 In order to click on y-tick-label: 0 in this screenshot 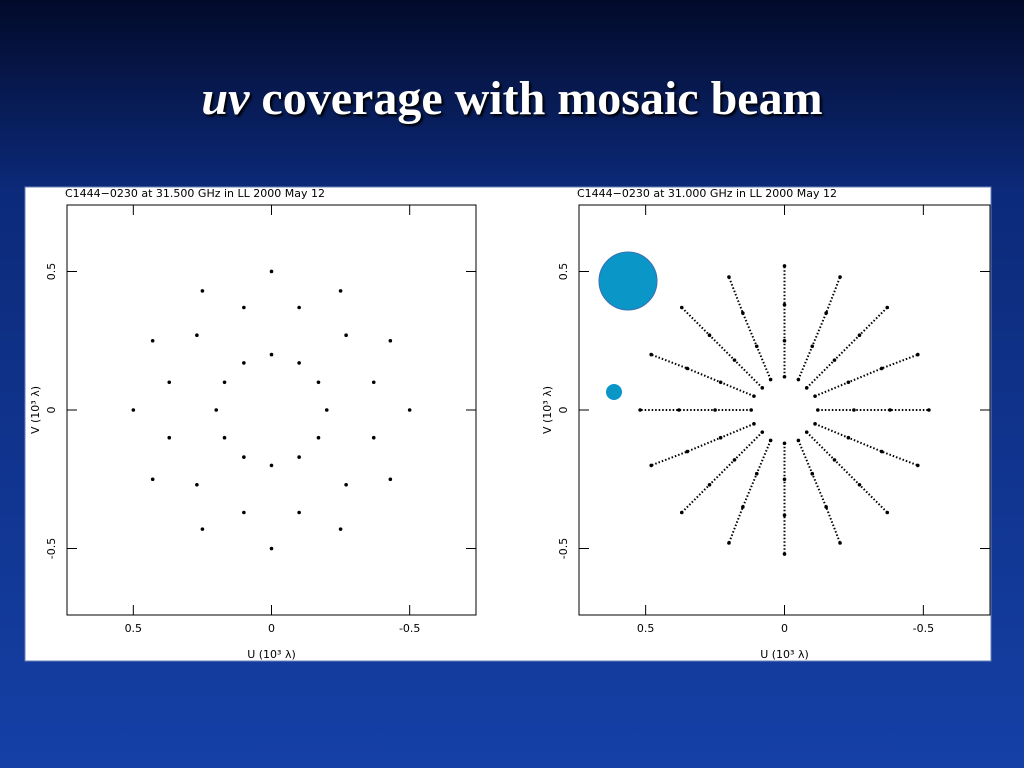, I will do `click(563, 410)`.